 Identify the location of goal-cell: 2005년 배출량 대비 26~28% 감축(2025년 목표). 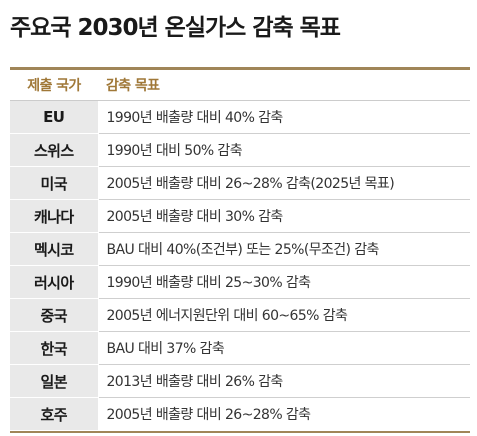
(284, 183).